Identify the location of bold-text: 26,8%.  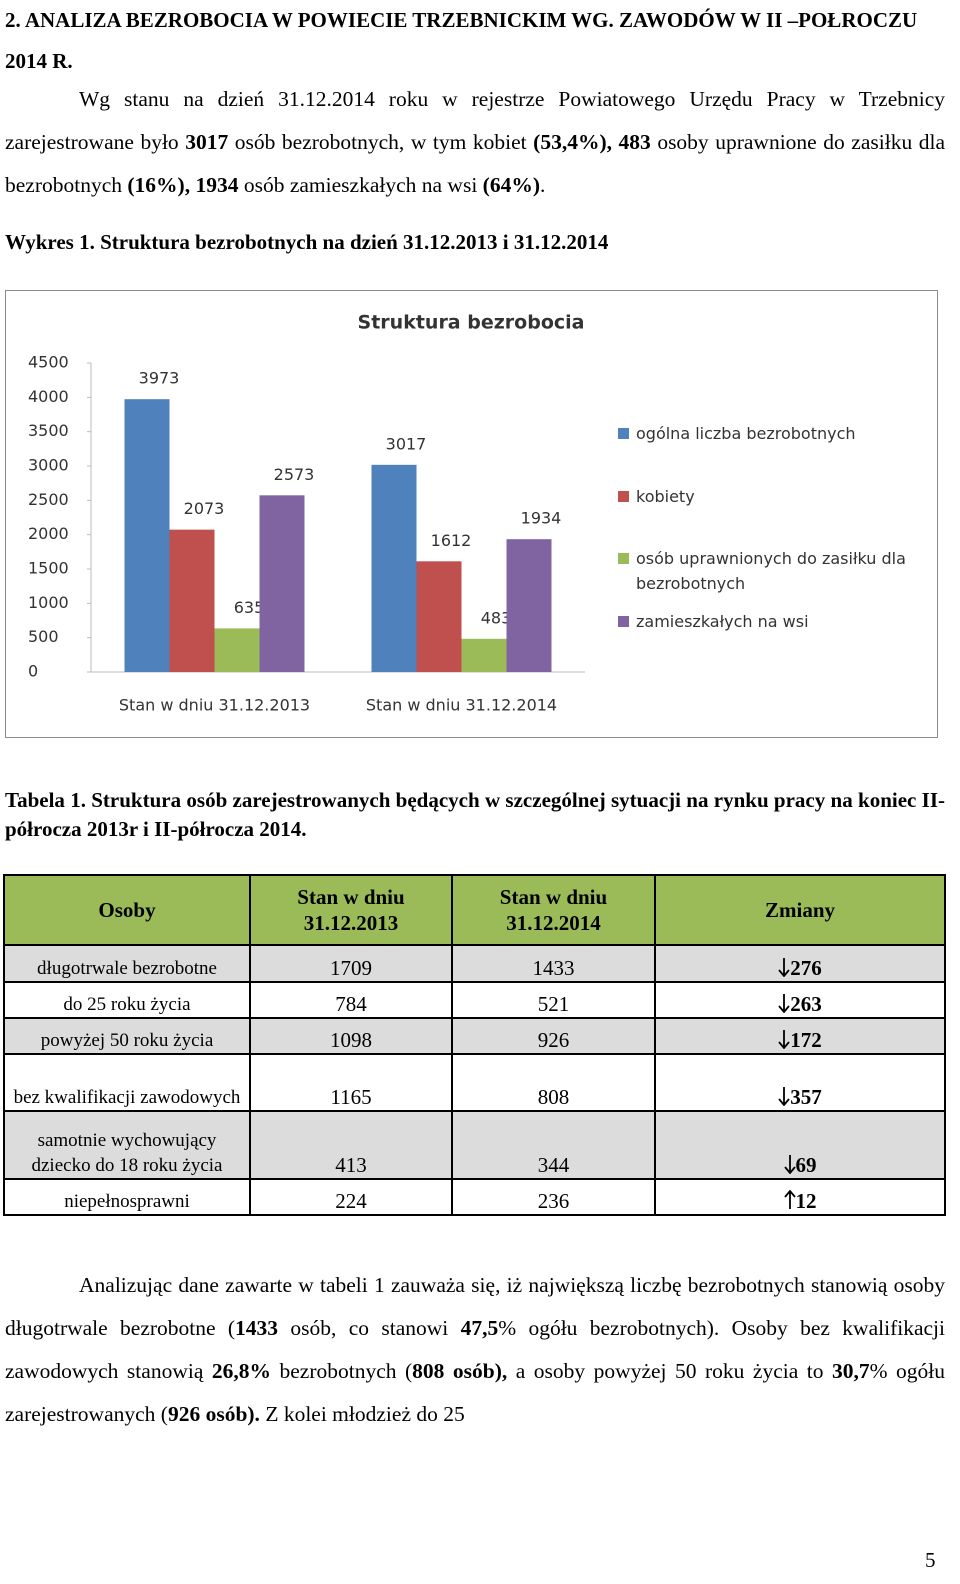
(241, 1371).